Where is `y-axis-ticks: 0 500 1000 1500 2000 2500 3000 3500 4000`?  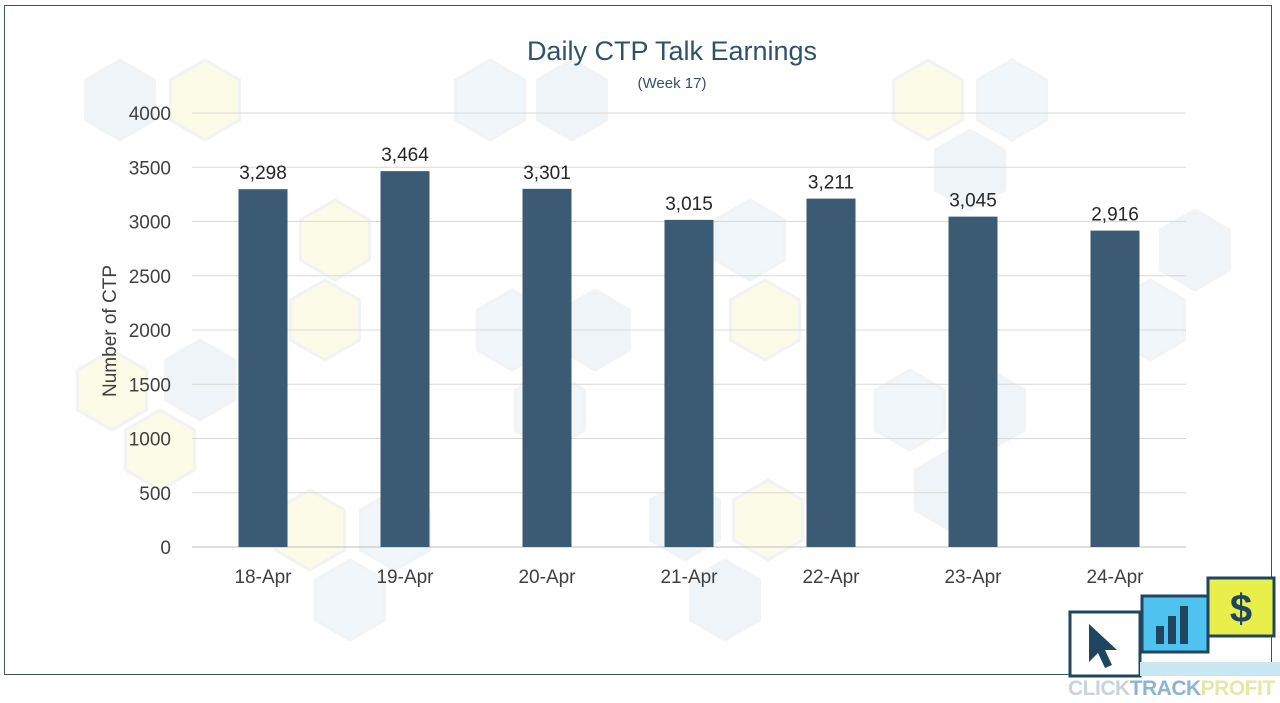 y-axis-ticks: 0 500 1000 1500 2000 2500 3000 3500 4000 is located at coordinates (150, 331).